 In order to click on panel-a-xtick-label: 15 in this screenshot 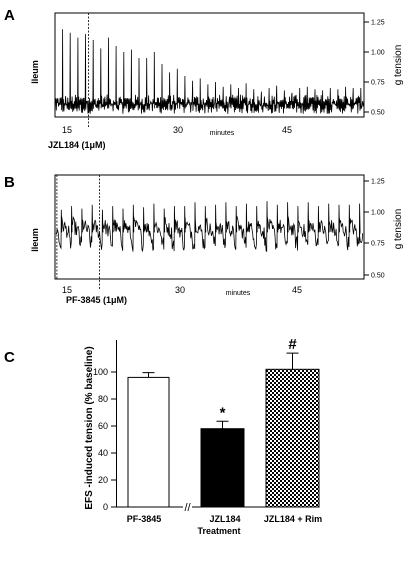, I will do `click(67, 130)`.